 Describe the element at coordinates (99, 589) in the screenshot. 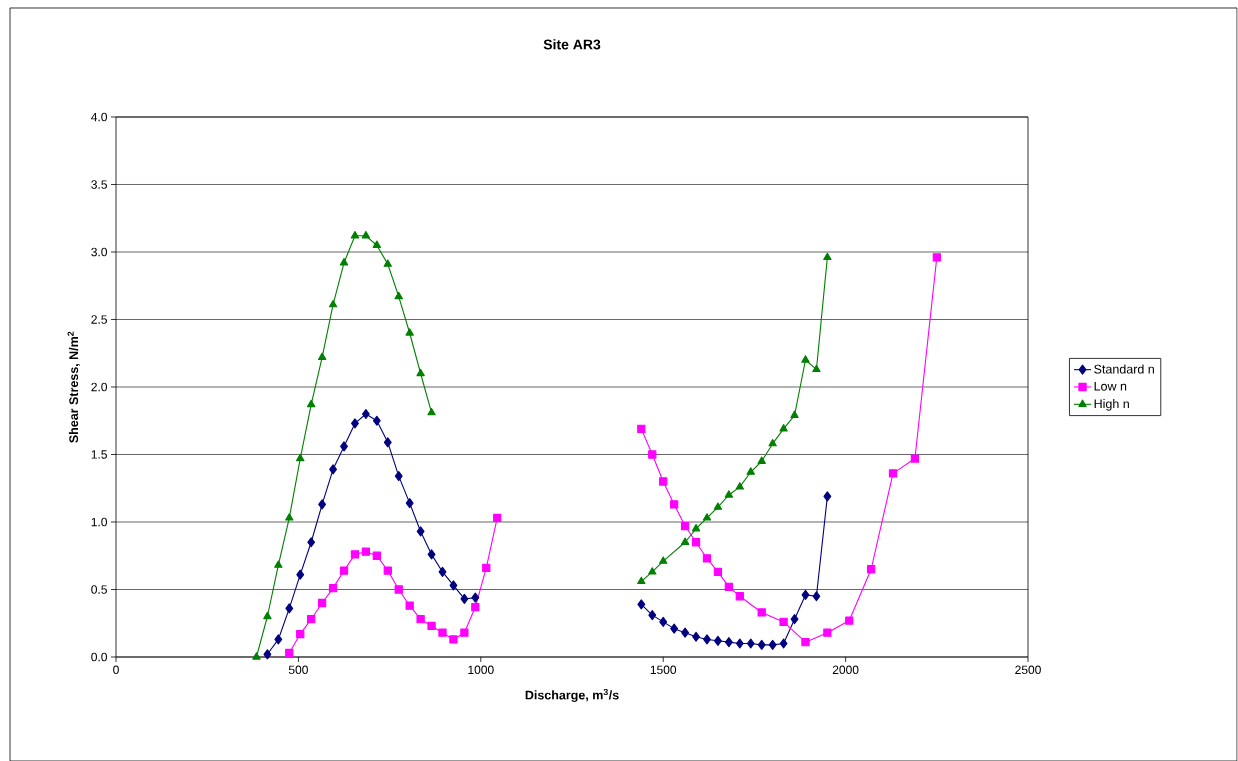

I see `y-tick-label: 0.5` at that location.